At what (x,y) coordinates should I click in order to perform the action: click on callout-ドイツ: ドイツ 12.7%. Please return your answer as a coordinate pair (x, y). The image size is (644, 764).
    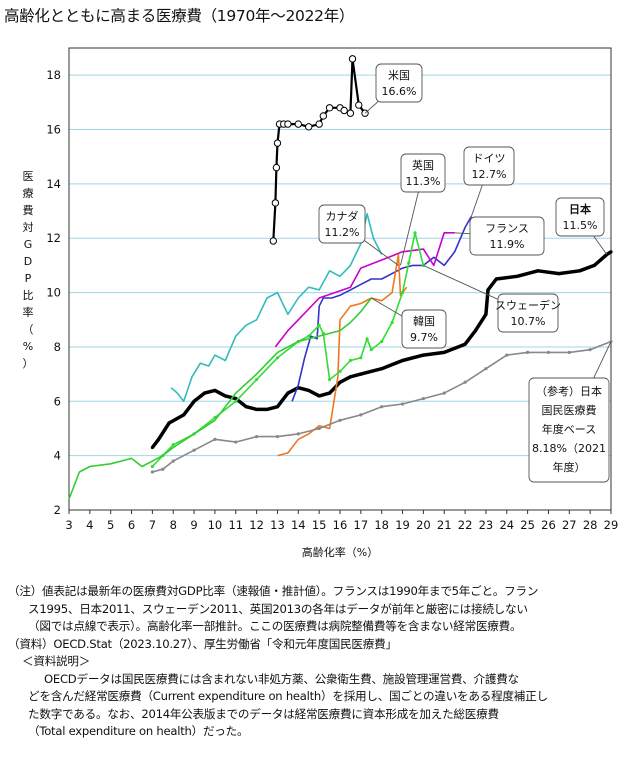
    Looking at the image, I should click on (489, 181).